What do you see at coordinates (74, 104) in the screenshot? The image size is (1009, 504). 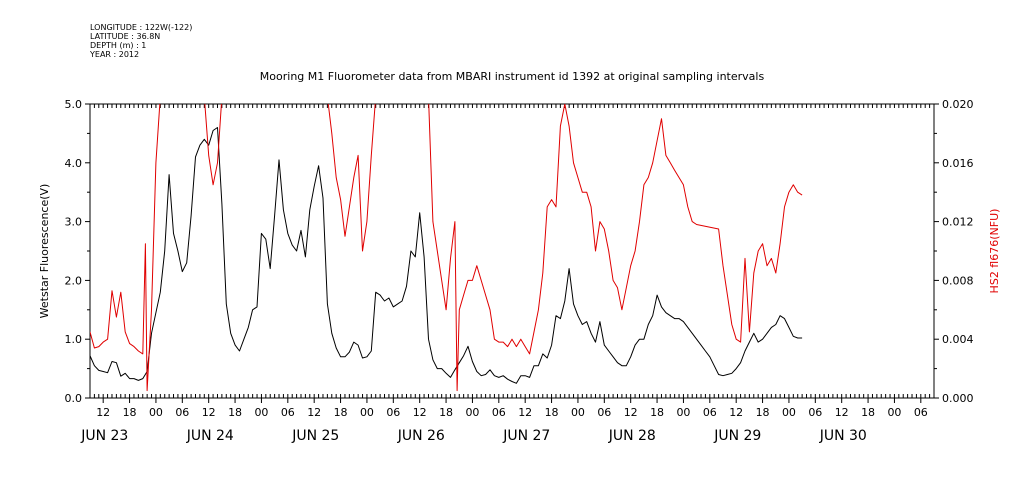 I see `left-y-tick-label: 5.0` at bounding box center [74, 104].